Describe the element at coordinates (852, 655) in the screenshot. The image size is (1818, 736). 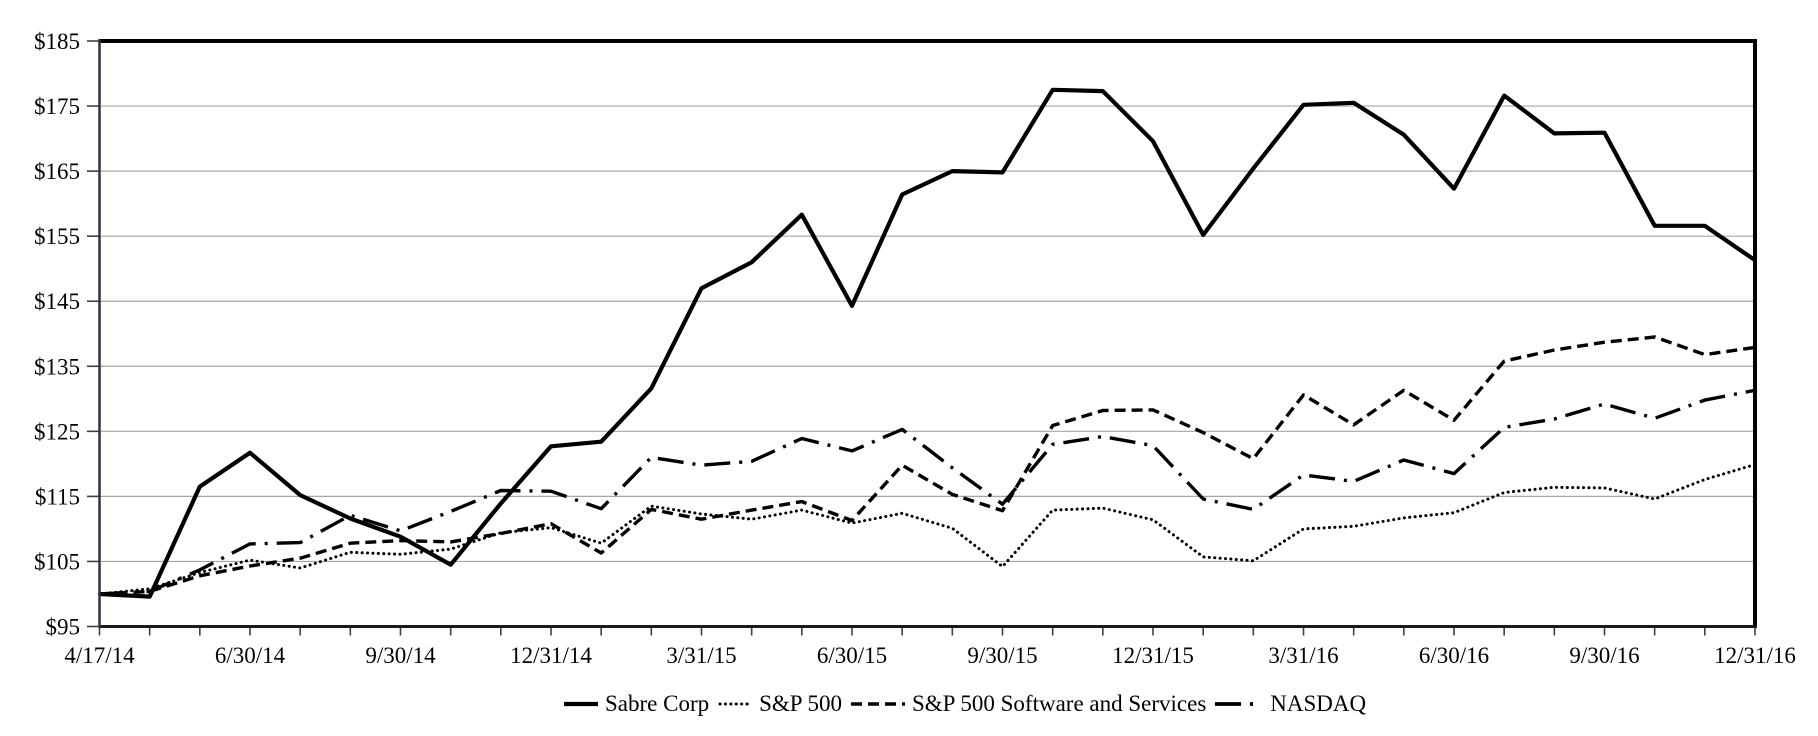
I see `x-axis-label-6/30/15: 6/30/15` at that location.